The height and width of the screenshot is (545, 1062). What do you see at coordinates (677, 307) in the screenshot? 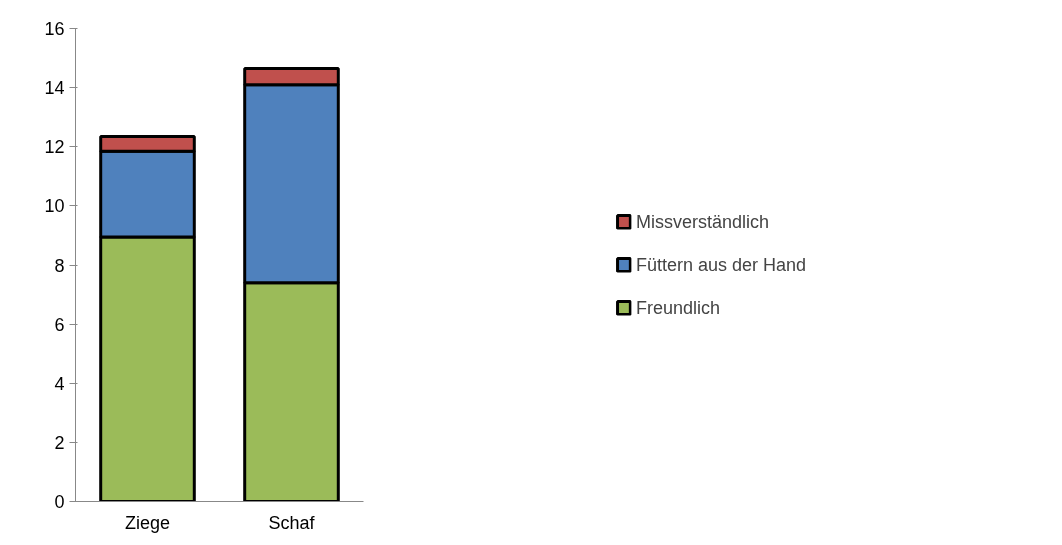
I see `legend-label: Freundlich` at bounding box center [677, 307].